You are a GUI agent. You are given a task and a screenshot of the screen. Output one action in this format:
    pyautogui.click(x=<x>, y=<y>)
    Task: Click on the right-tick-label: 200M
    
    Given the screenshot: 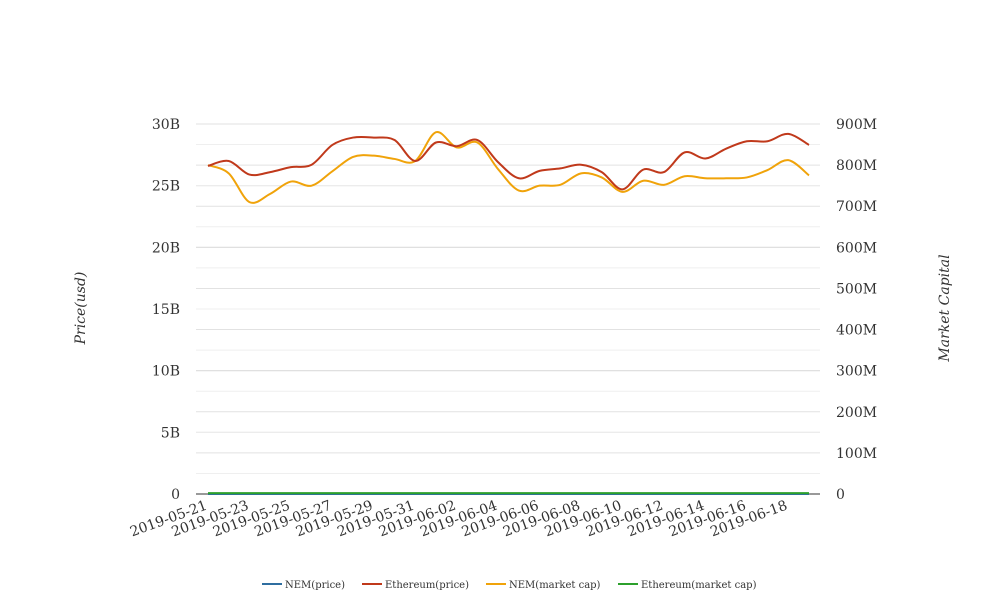 What is the action you would take?
    pyautogui.click(x=856, y=413)
    